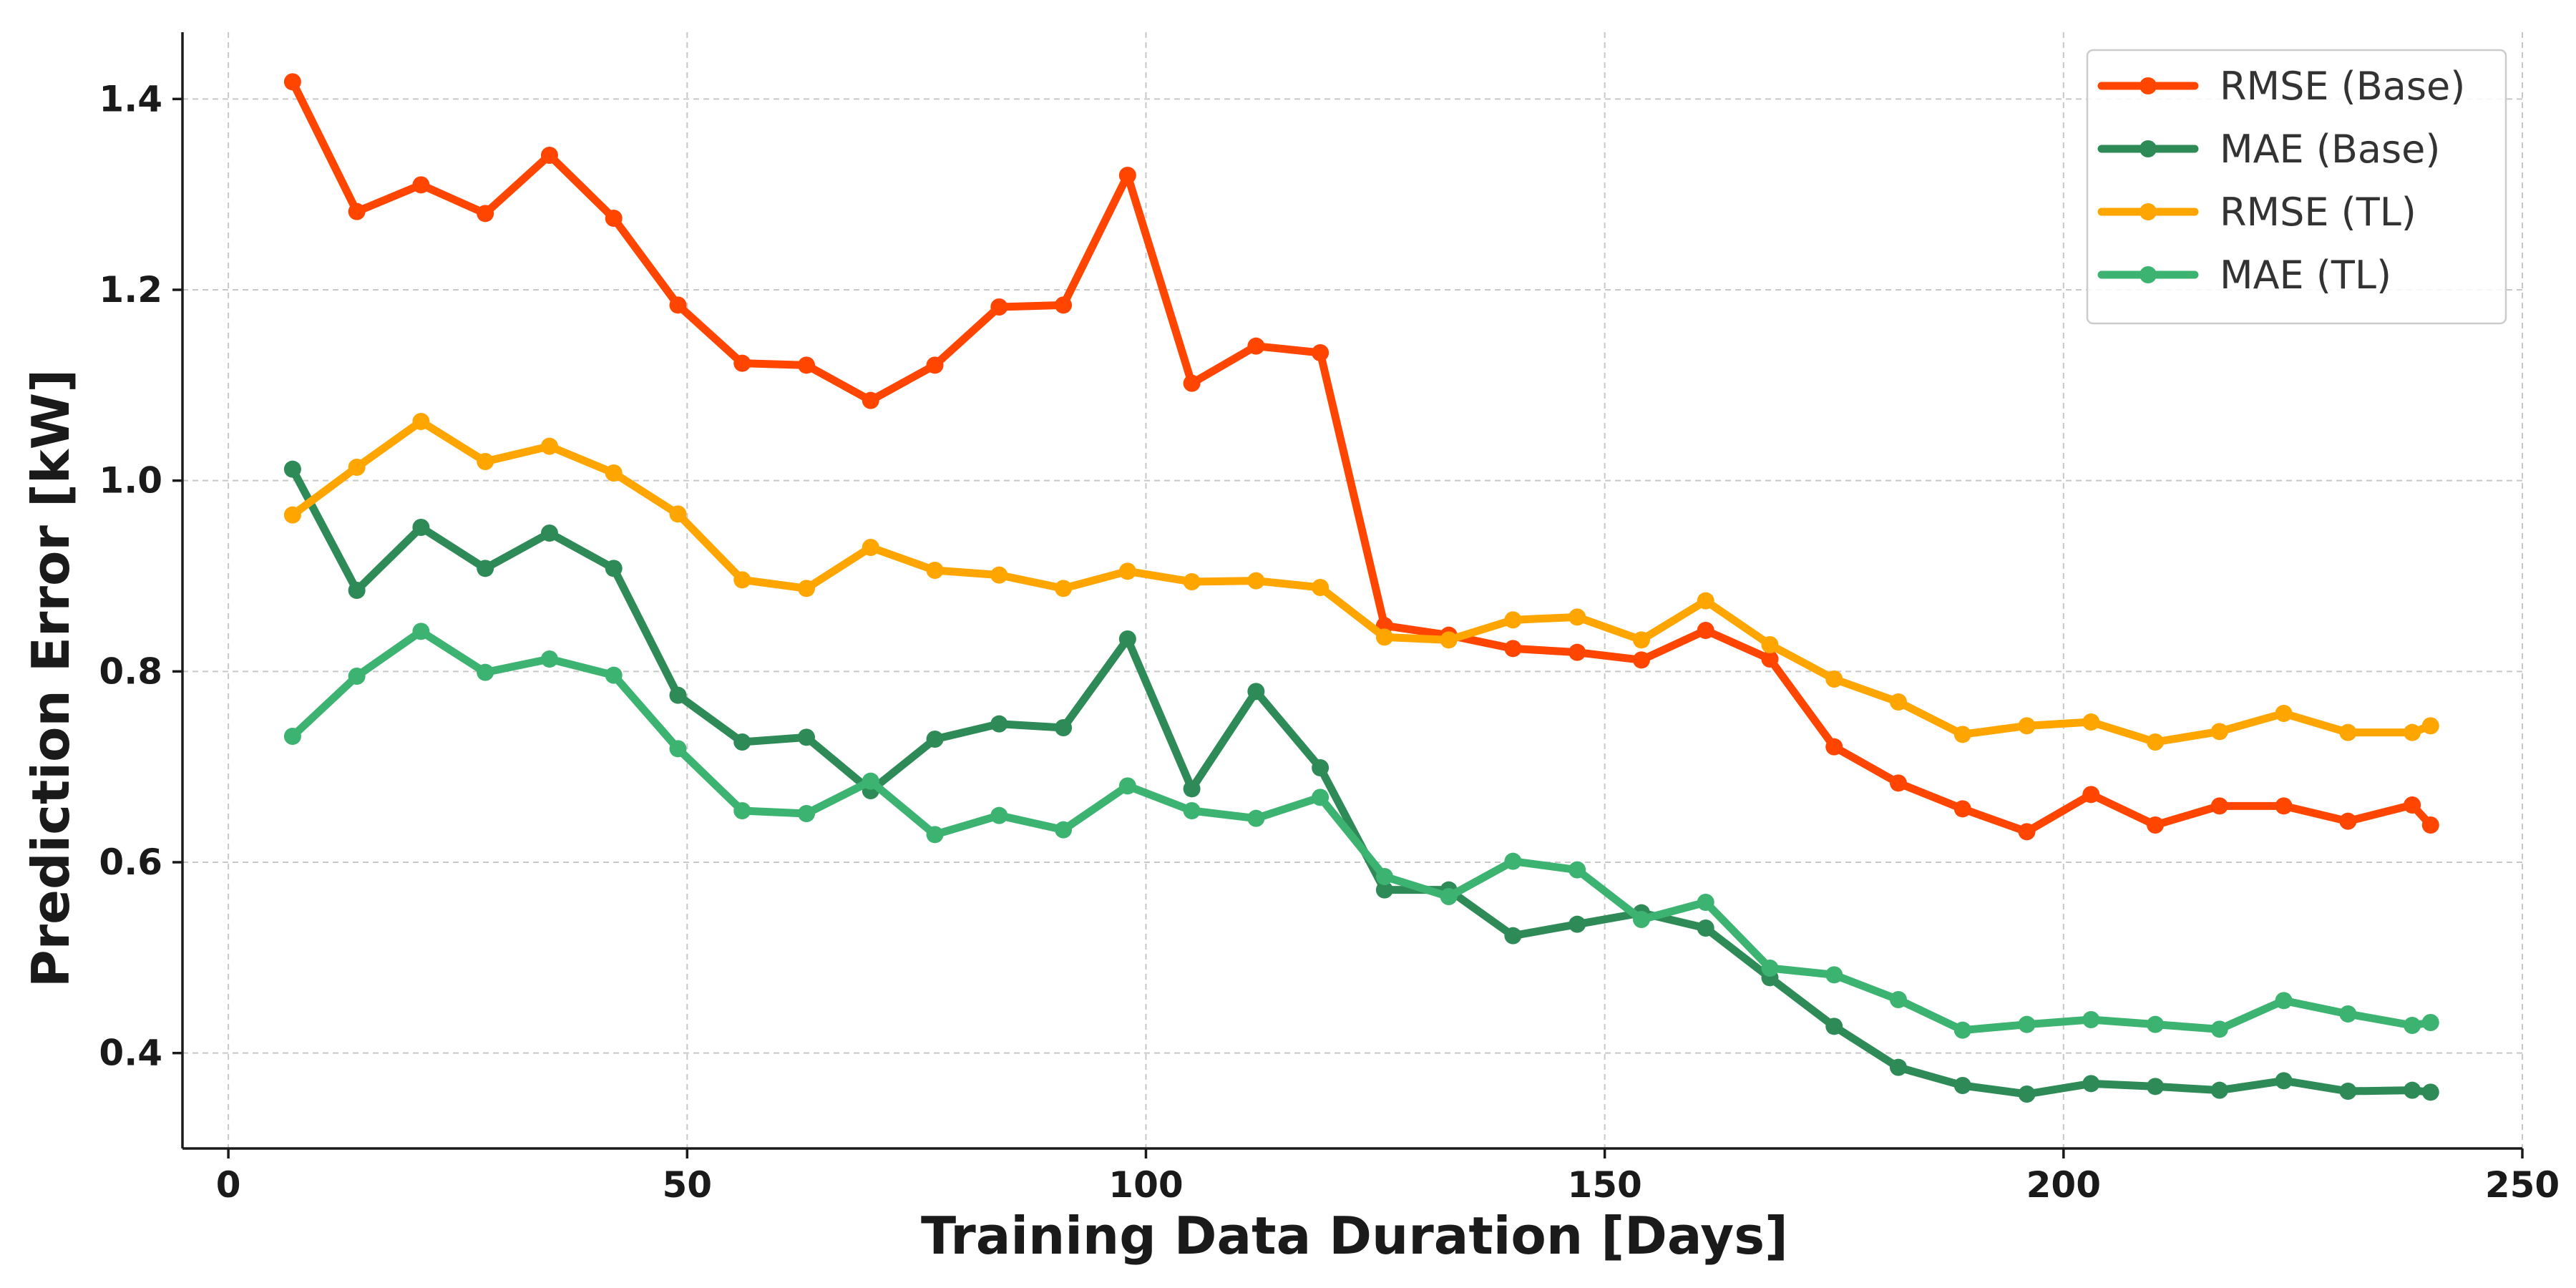  I want to click on legend-item: MAE (TL), so click(2244, 275).